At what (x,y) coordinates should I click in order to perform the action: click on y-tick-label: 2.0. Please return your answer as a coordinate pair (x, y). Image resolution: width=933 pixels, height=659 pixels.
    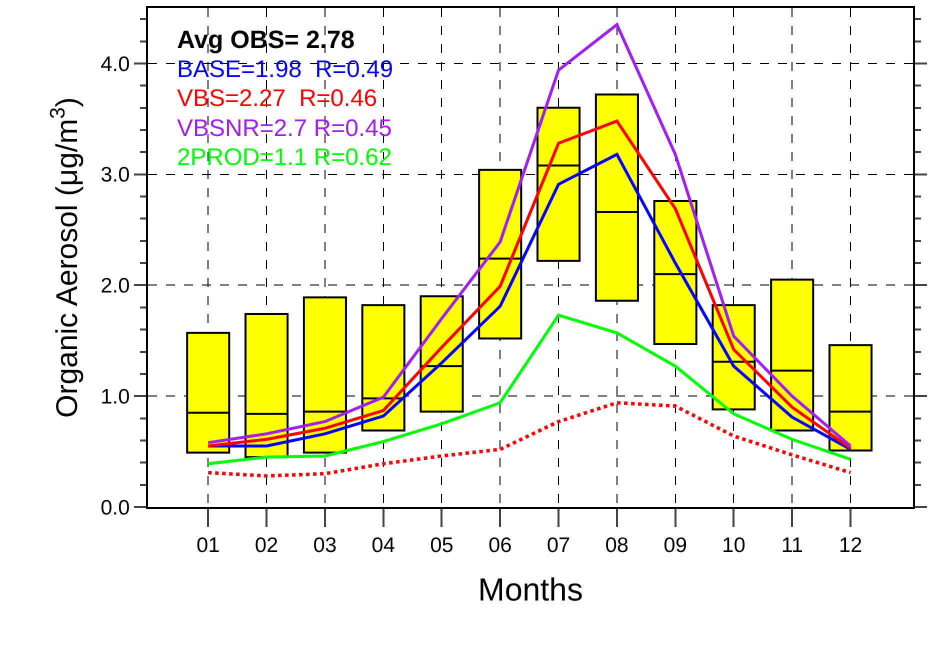
    Looking at the image, I should click on (115, 286).